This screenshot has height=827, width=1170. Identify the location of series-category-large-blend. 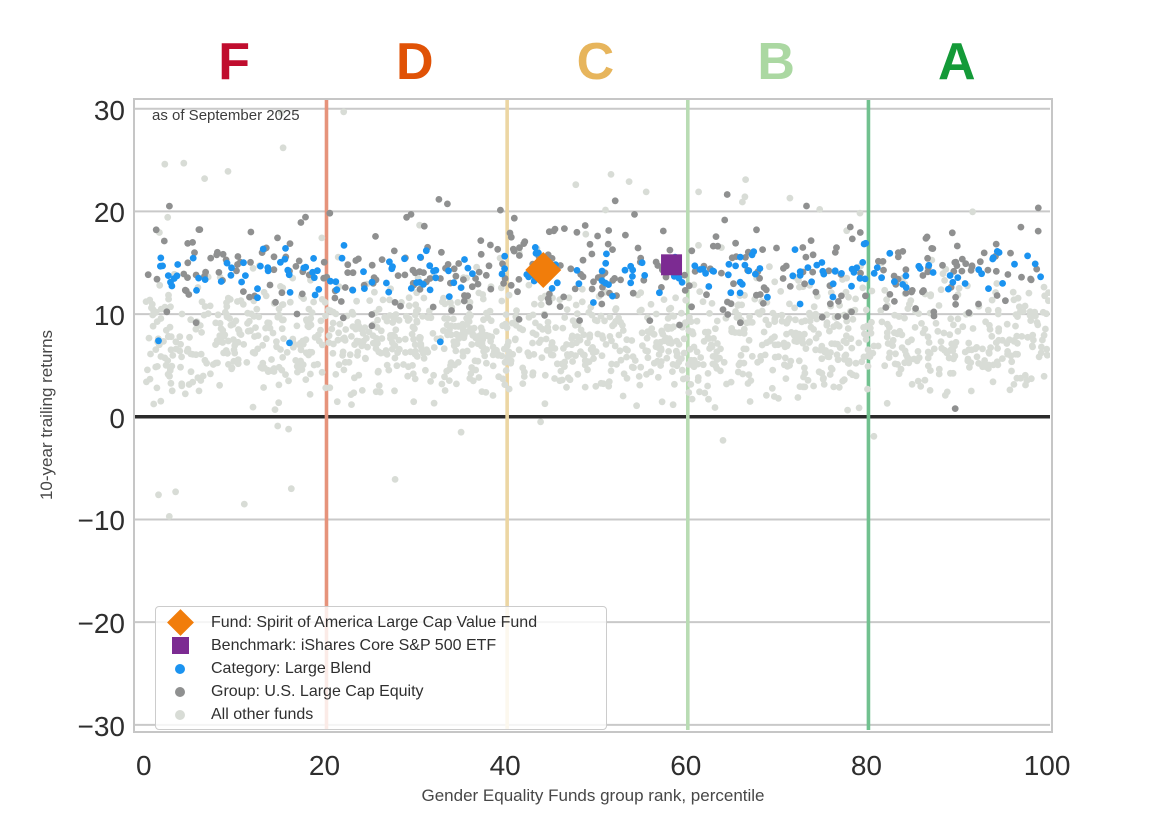
(599, 293).